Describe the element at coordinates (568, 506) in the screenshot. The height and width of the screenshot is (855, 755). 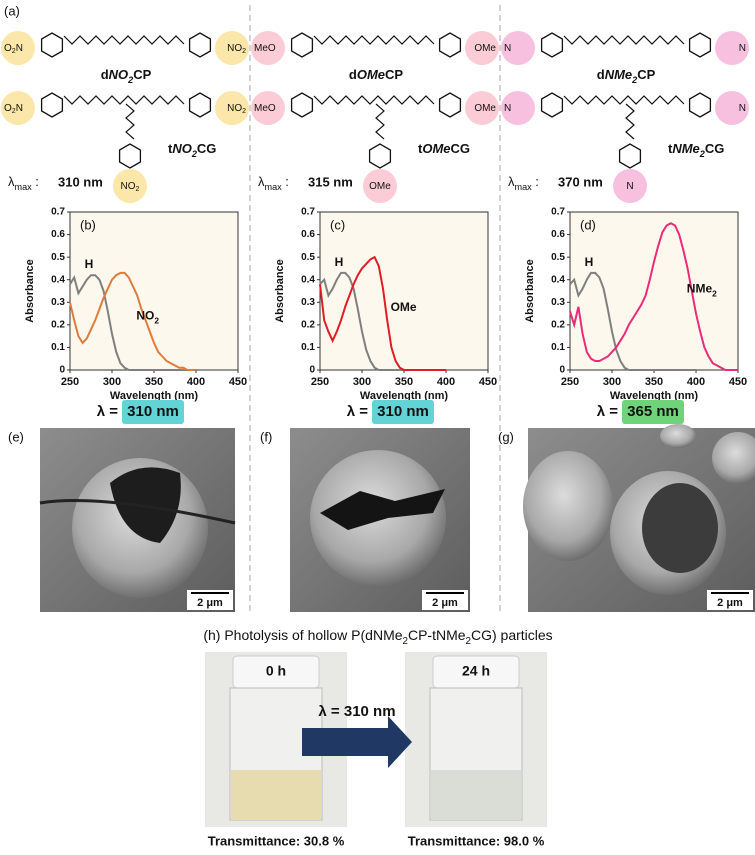
I see `sem-particle` at that location.